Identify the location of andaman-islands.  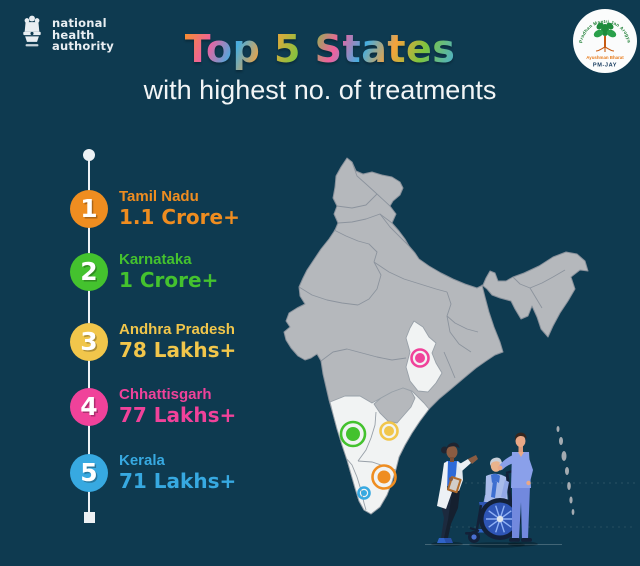
(565, 470).